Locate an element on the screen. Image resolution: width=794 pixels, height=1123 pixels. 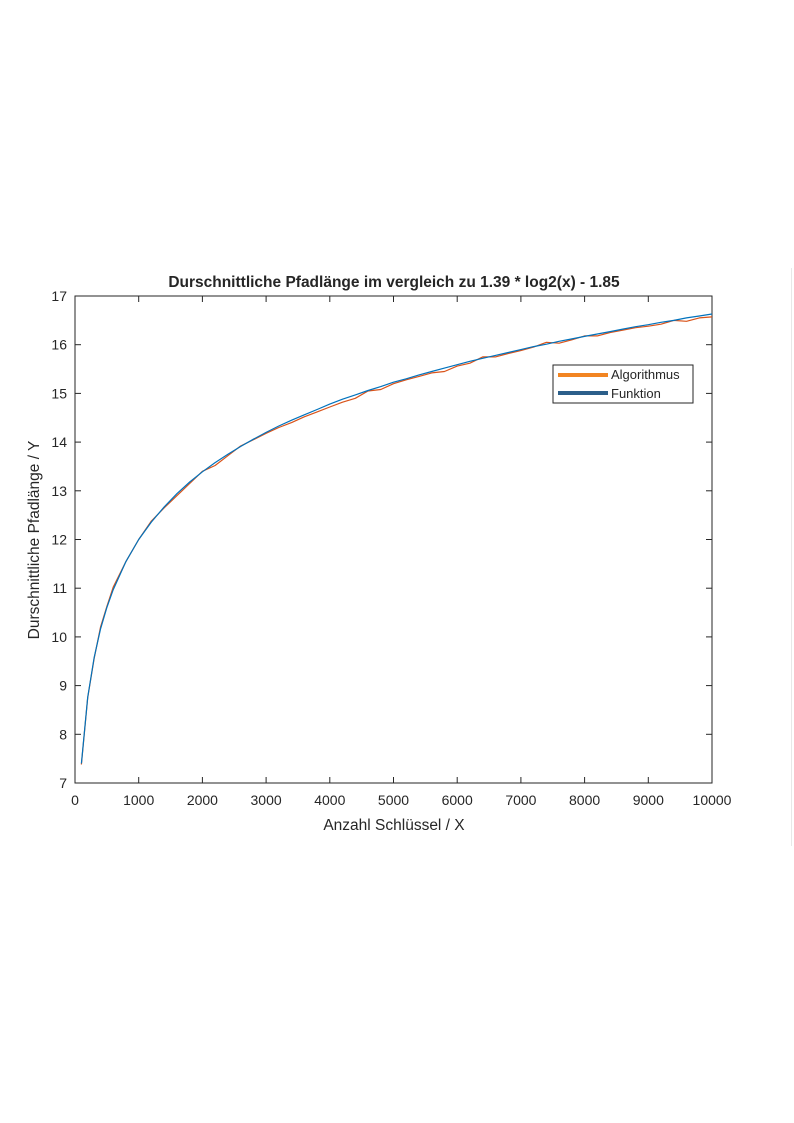
y-axis-label: Durschnittliche Pfadlänge / Y is located at coordinates (34, 540).